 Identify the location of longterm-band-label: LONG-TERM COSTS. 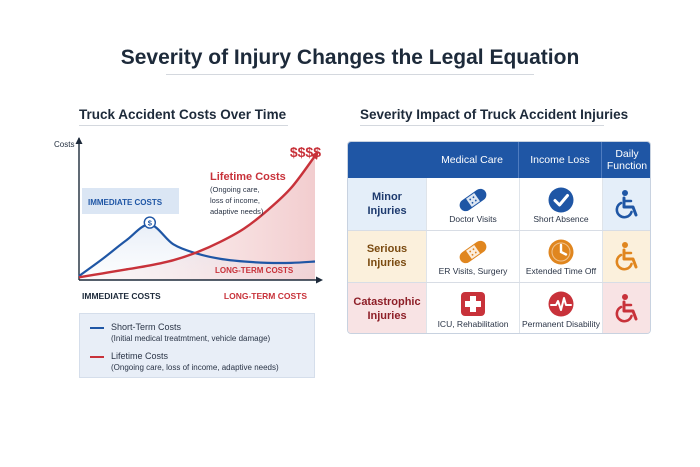
(254, 270).